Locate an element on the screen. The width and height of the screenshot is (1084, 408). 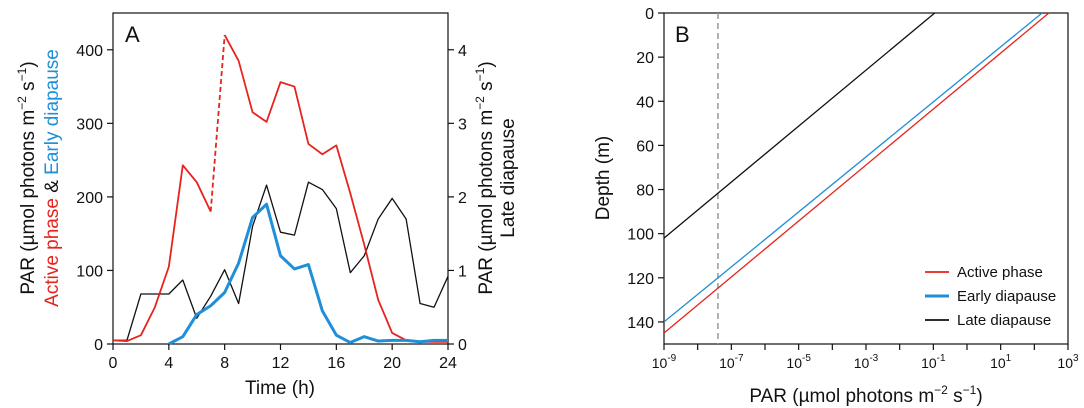
panel-a-ylabel-right-sup1: −2 is located at coordinates (480, 103).